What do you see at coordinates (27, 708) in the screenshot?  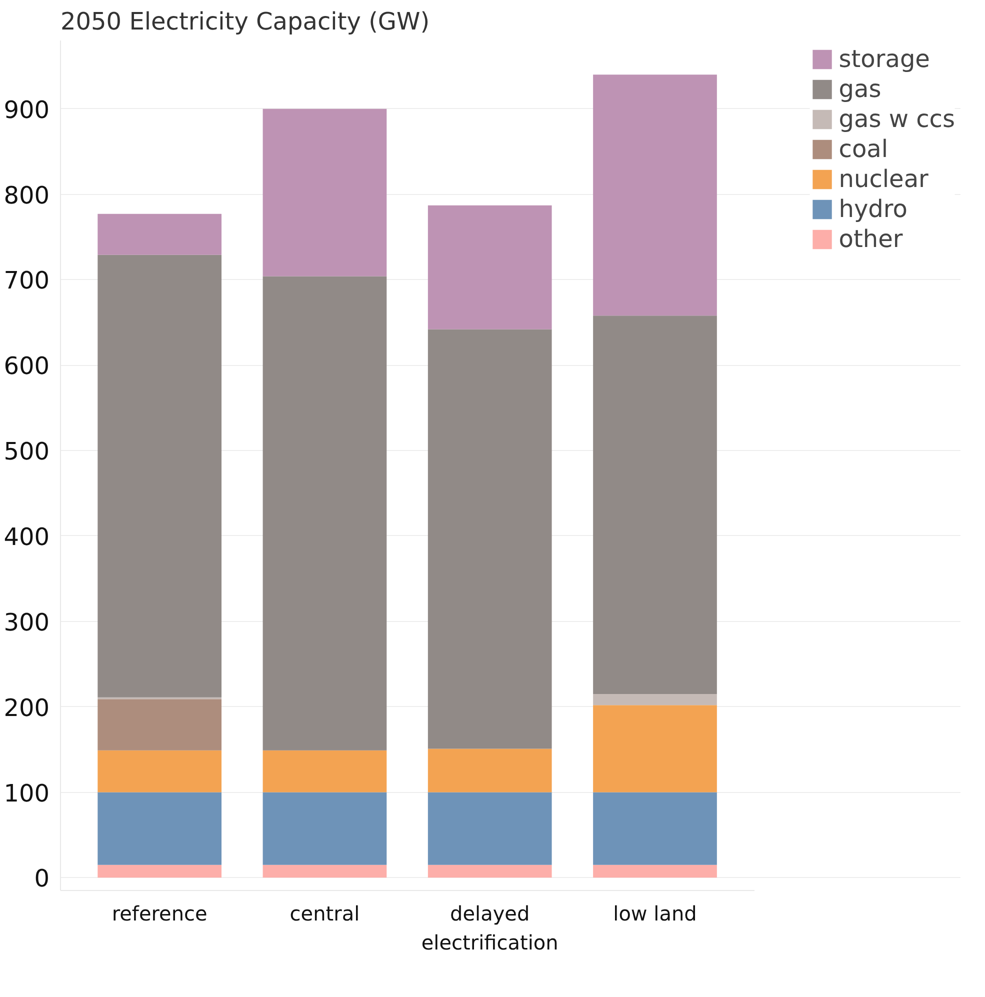 I see `y-tick-label: 200` at bounding box center [27, 708].